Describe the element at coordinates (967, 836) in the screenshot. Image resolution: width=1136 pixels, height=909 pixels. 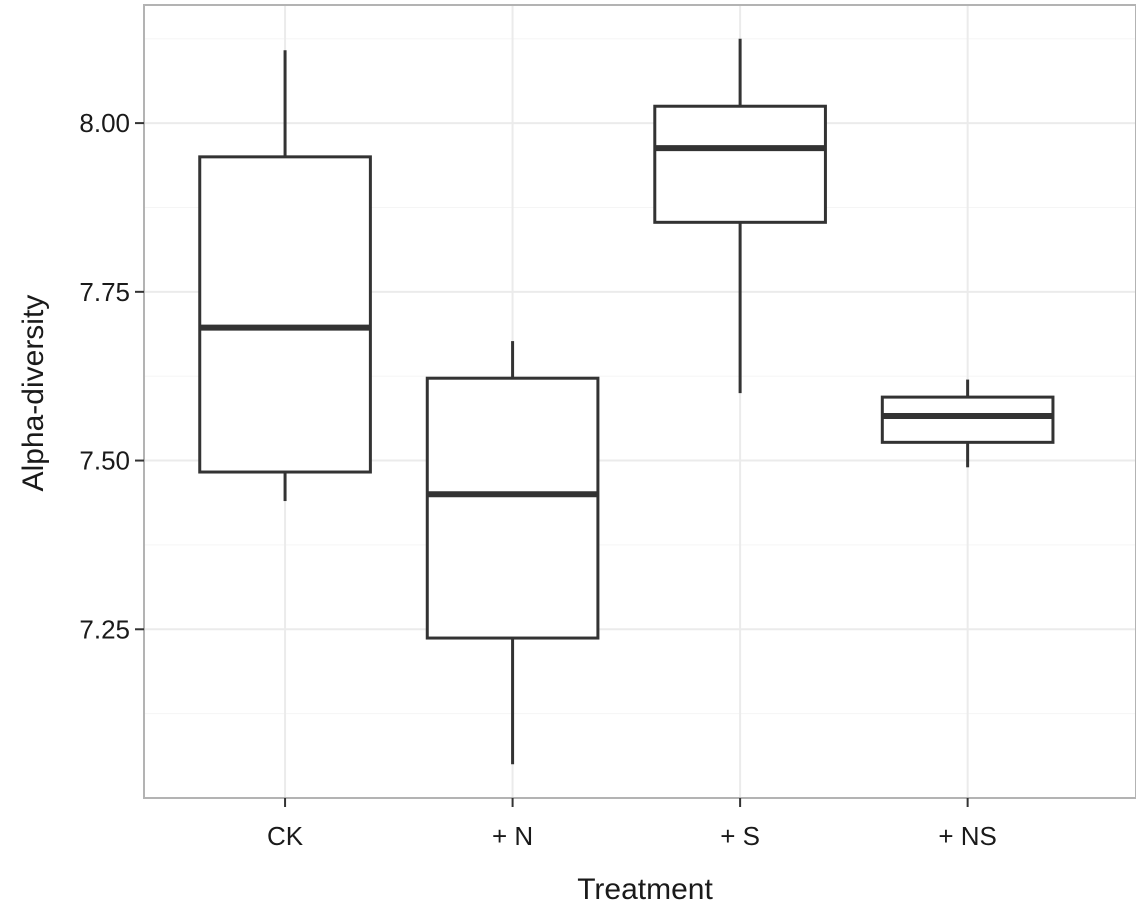
I see `x-tick-label: + NS` at that location.